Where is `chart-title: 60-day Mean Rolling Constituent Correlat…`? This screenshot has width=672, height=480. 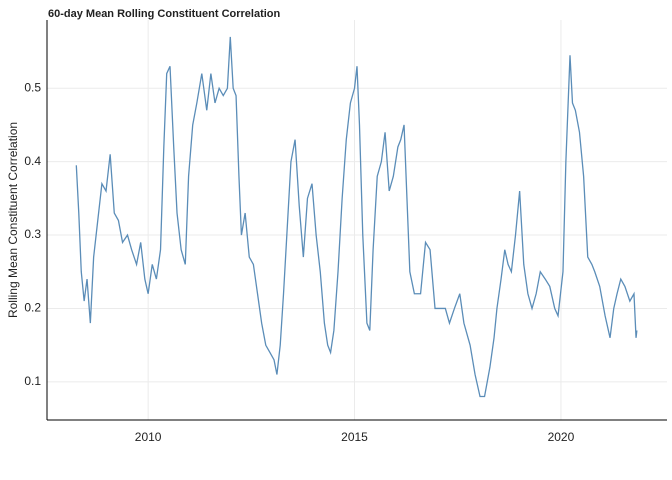
chart-title: 60-day Mean Rolling Constituent Correlat… is located at coordinates (164, 14).